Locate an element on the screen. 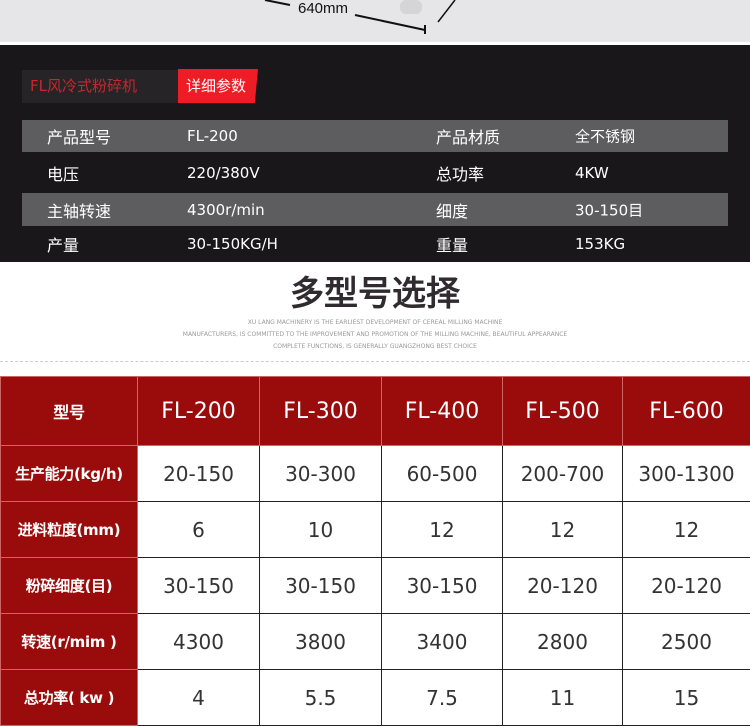 The width and height of the screenshot is (750, 726). spec-value: 4KW is located at coordinates (592, 173).